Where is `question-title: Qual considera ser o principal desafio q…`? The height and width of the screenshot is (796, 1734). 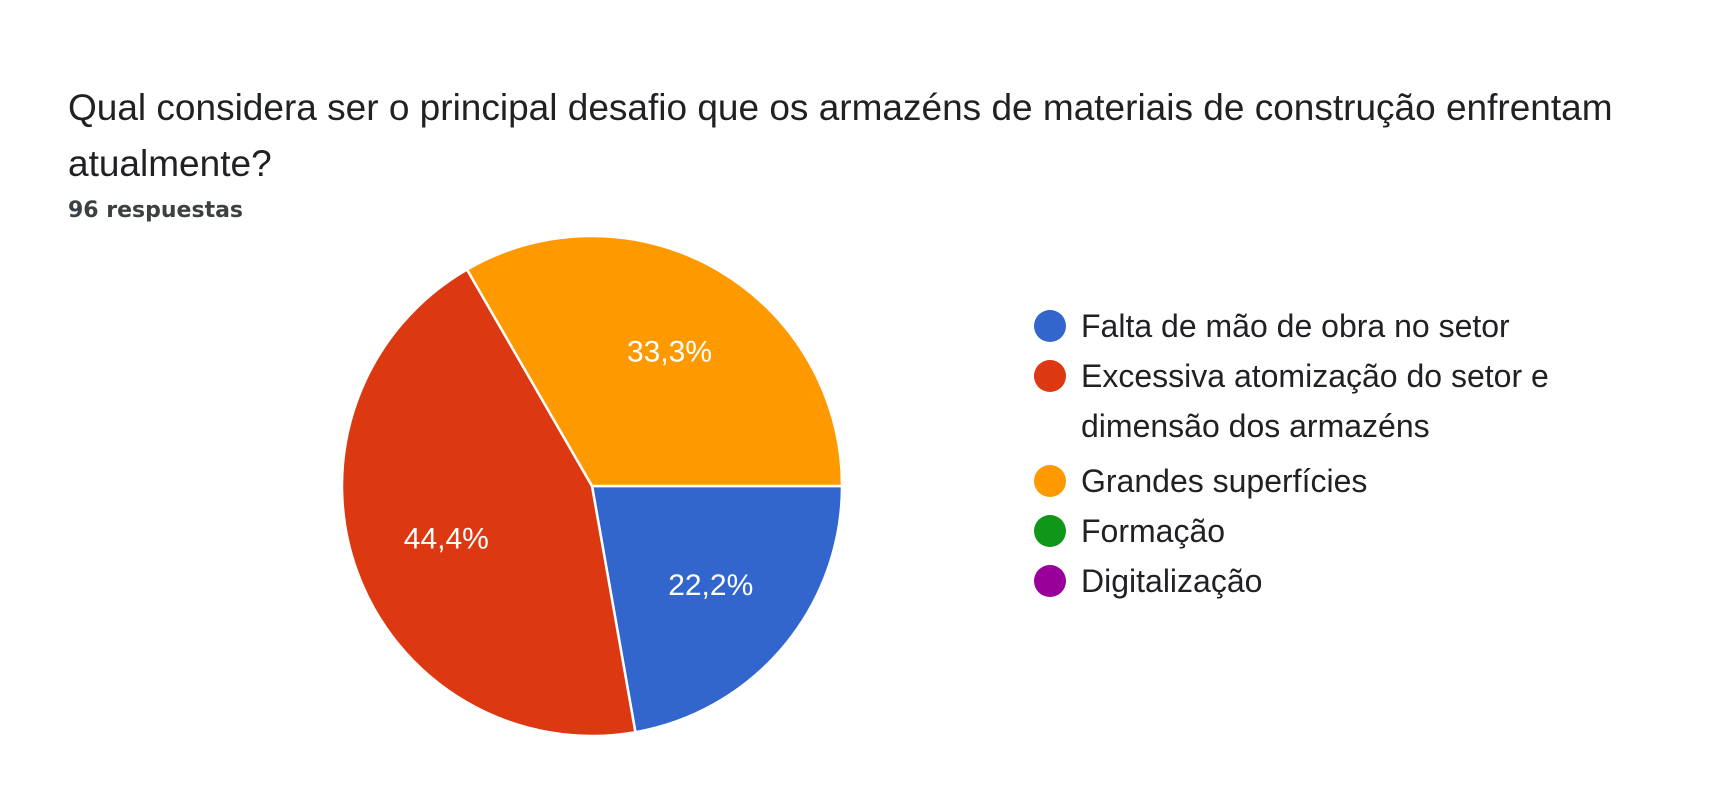
question-title: Qual considera ser o principal desafio q… is located at coordinates (840, 135).